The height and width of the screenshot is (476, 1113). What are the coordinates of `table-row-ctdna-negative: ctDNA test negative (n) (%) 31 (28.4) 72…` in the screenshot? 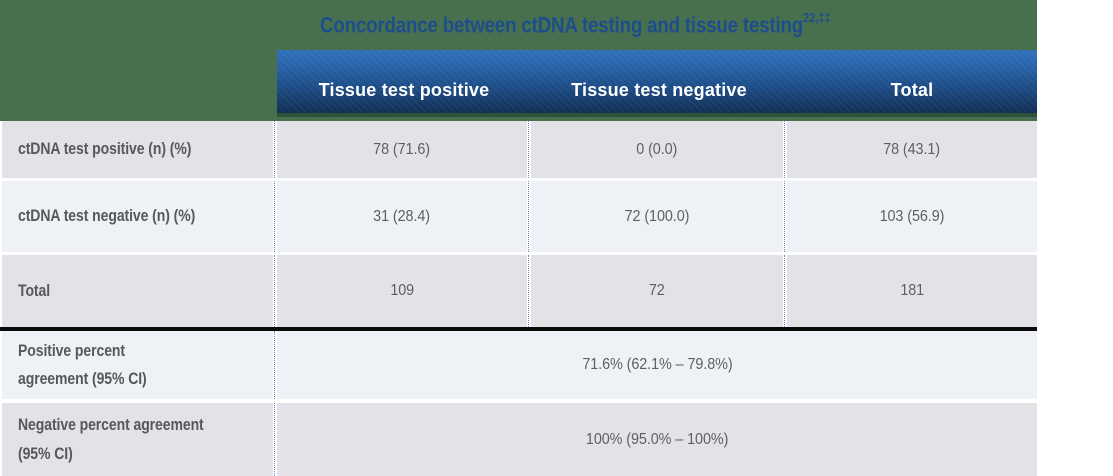 It's located at (519, 216).